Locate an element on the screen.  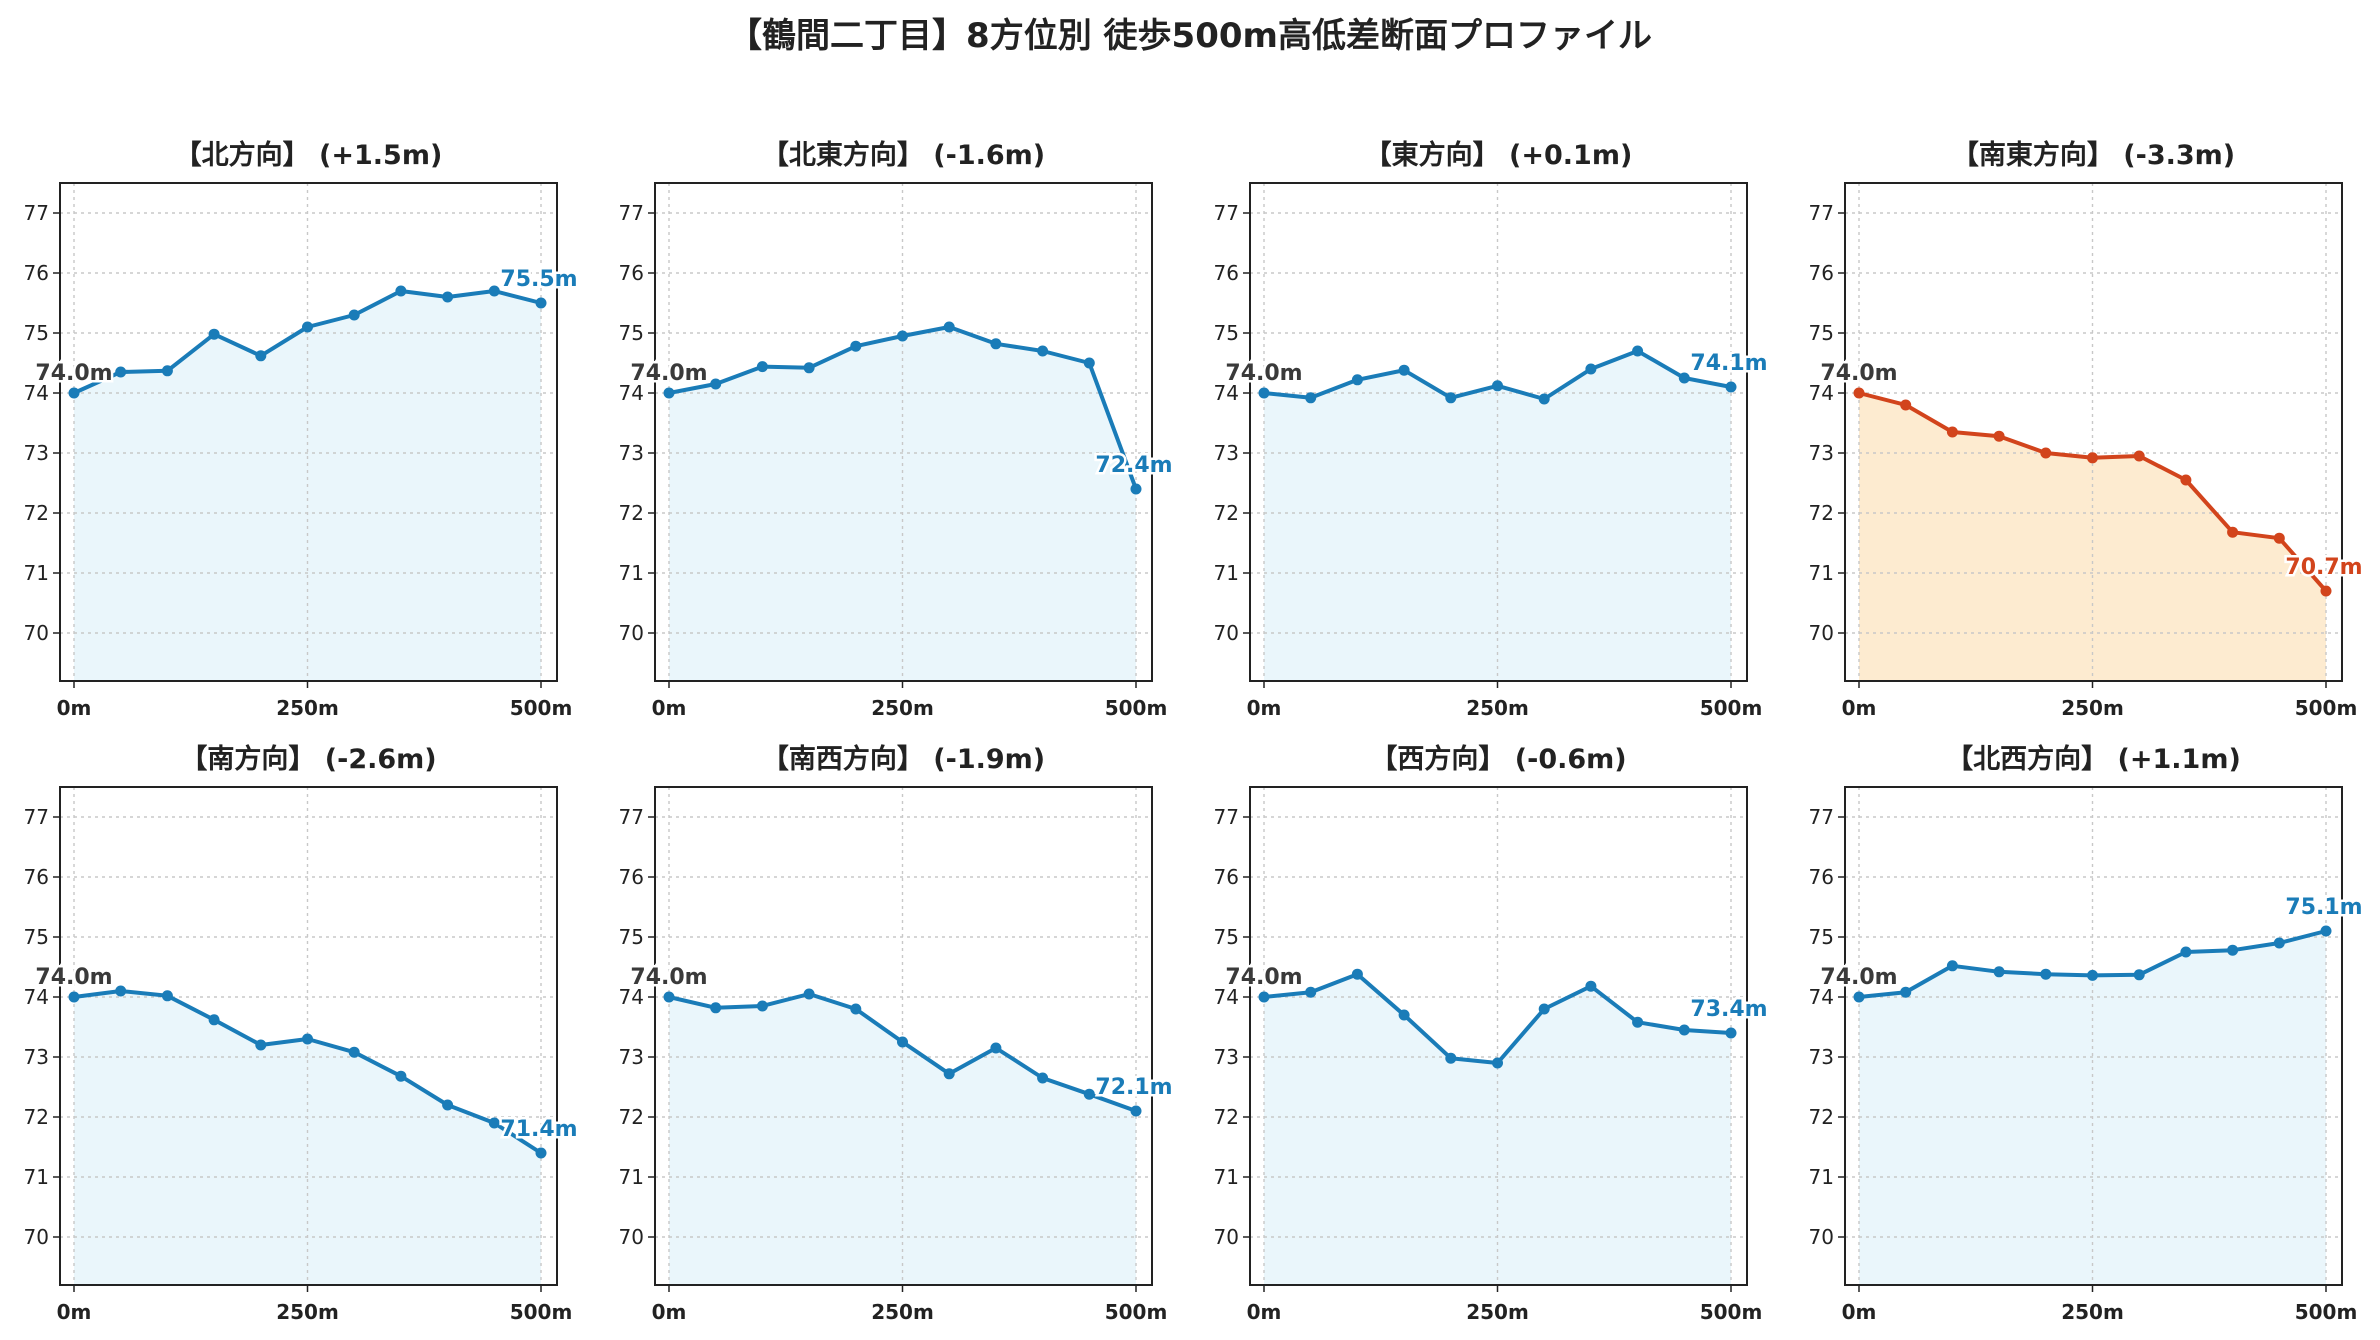
subplot-title: 【南西方向】 (-1.9m) is located at coordinates (903, 759).